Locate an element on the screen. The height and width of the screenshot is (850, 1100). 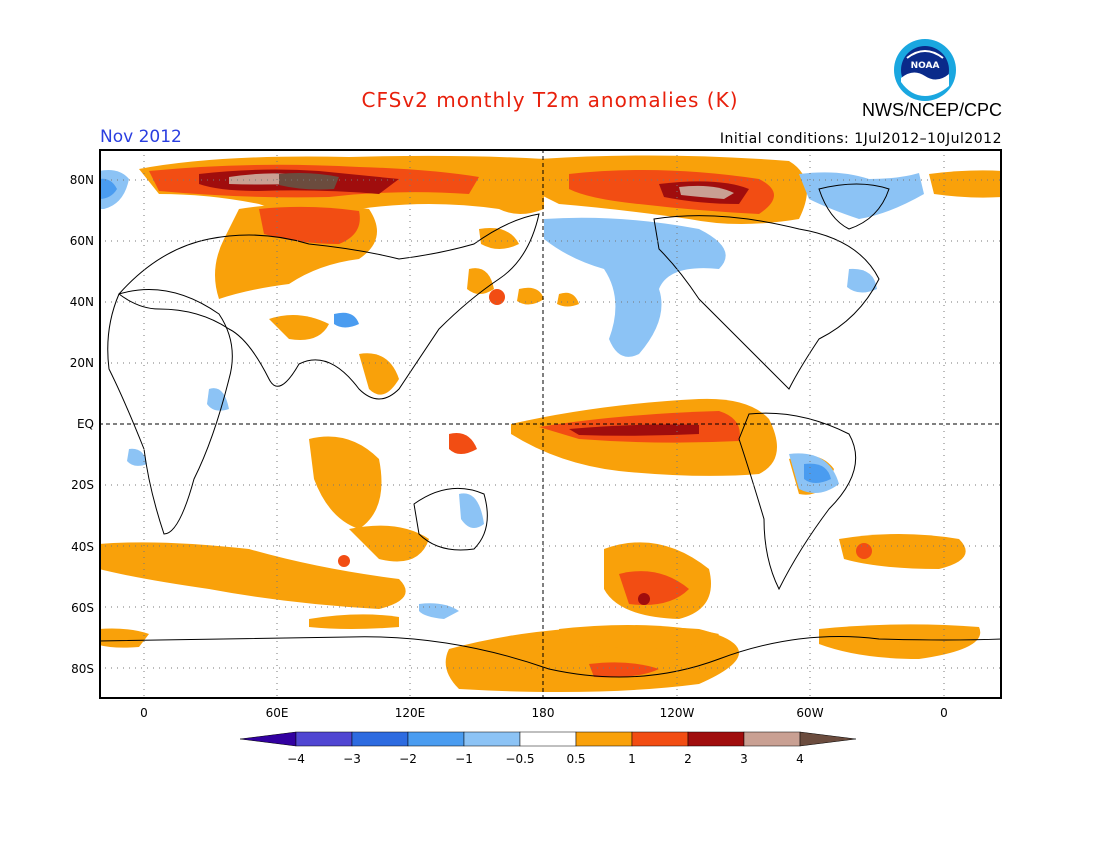
lat-label: 60N is located at coordinates (81, 241).